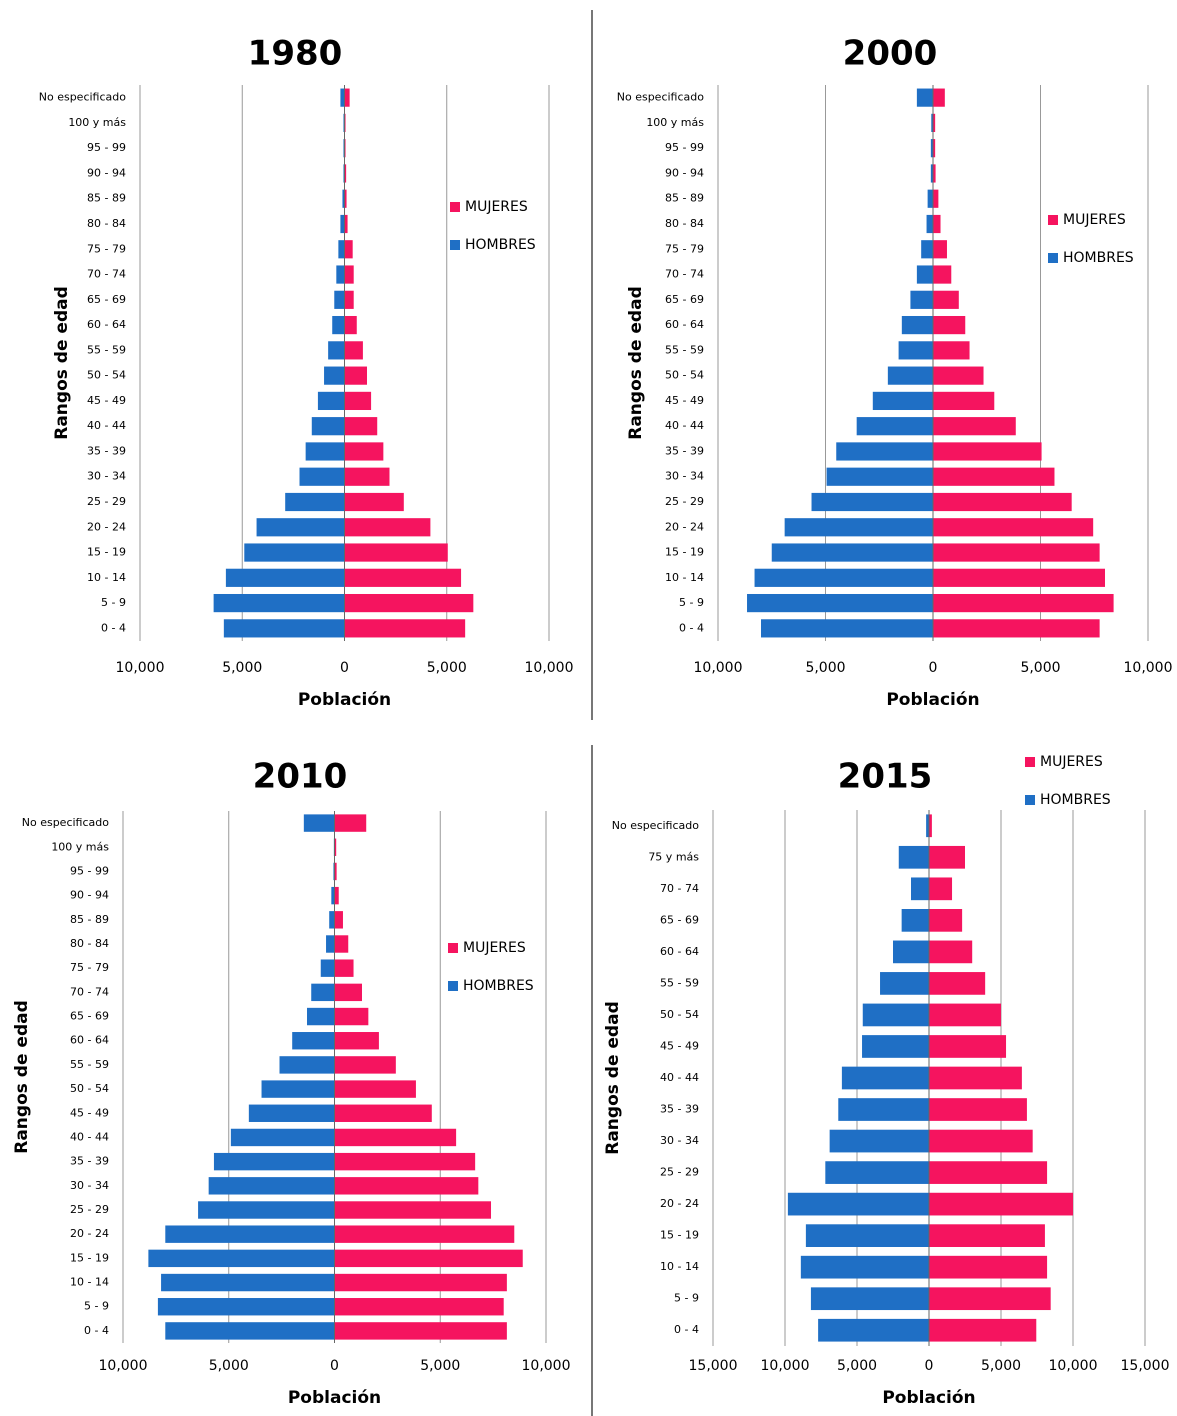  Describe the element at coordinates (96, 1306) in the screenshot. I see `y-tick-label: 5 - 9` at that location.